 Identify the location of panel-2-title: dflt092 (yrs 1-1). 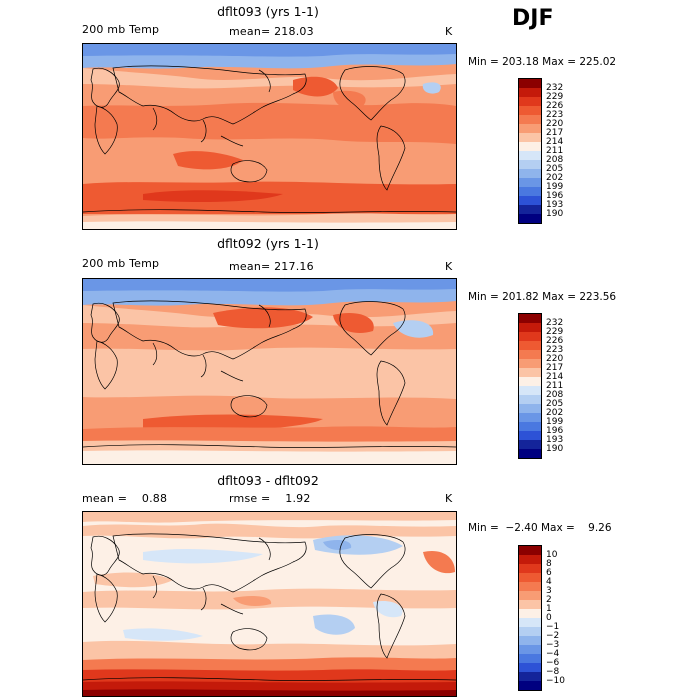
(268, 243).